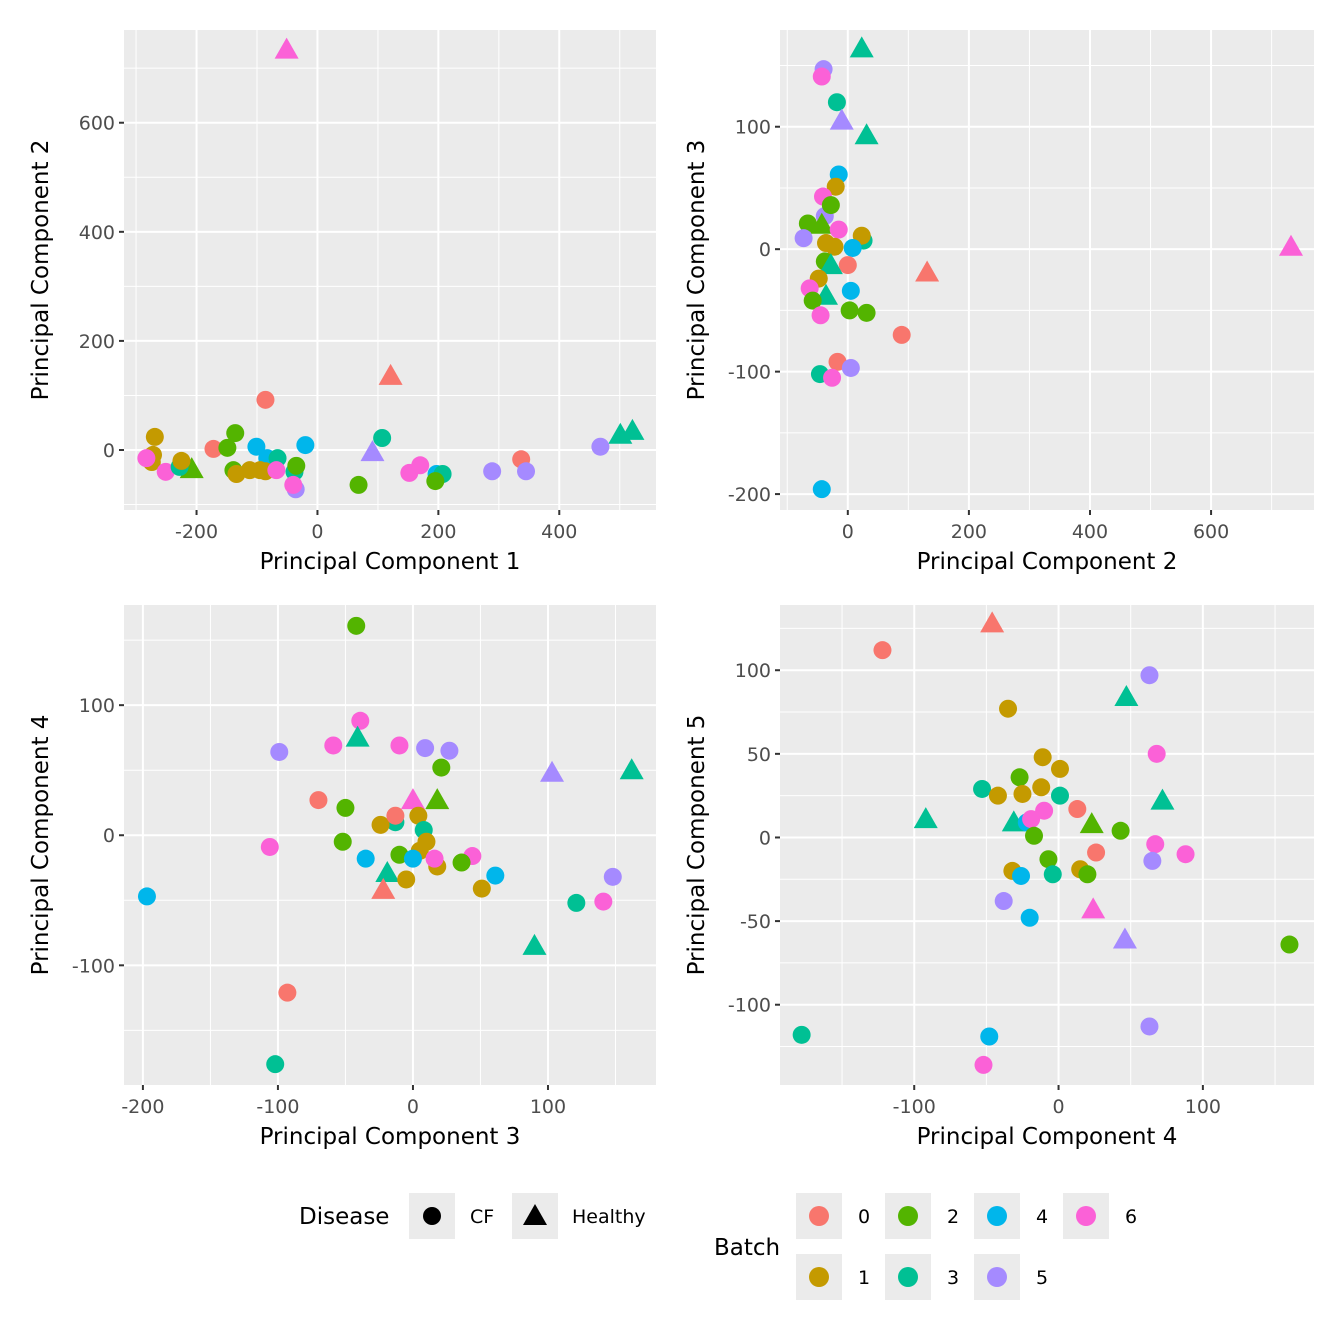  What do you see at coordinates (1011, 1216) in the screenshot?
I see `legend-batch-item-4: 4` at bounding box center [1011, 1216].